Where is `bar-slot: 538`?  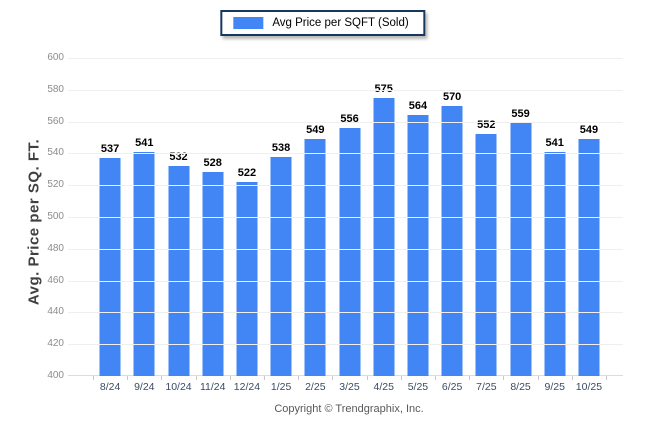 bar-slot: 538 is located at coordinates (281, 217).